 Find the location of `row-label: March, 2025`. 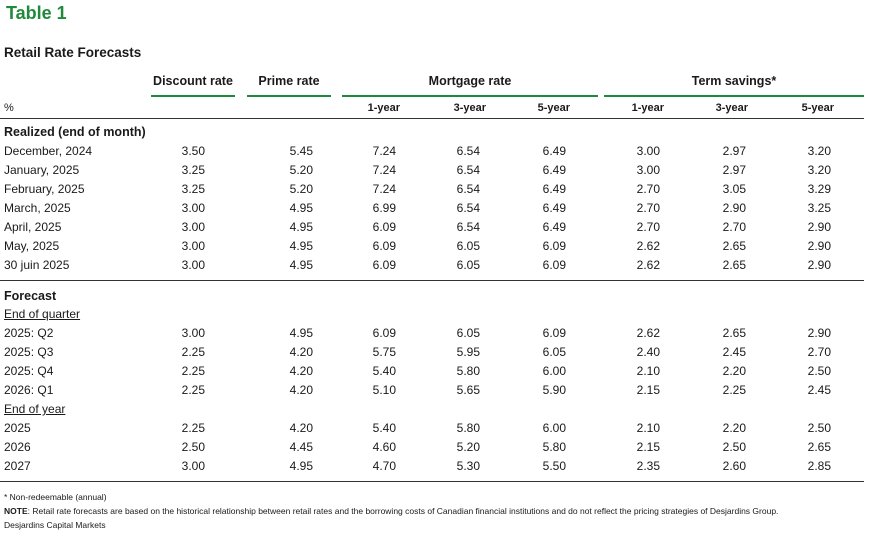

row-label: March, 2025 is located at coordinates (37, 208).